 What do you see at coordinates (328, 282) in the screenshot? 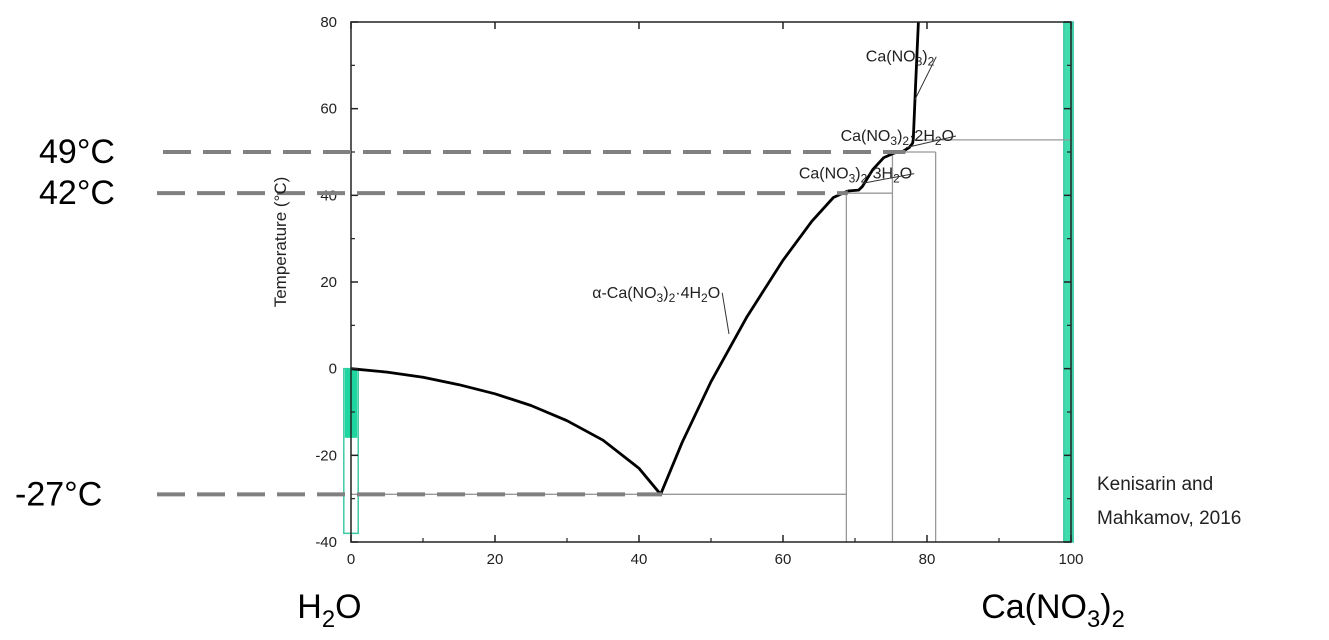
I see `y-tick-label: 20` at bounding box center [328, 282].